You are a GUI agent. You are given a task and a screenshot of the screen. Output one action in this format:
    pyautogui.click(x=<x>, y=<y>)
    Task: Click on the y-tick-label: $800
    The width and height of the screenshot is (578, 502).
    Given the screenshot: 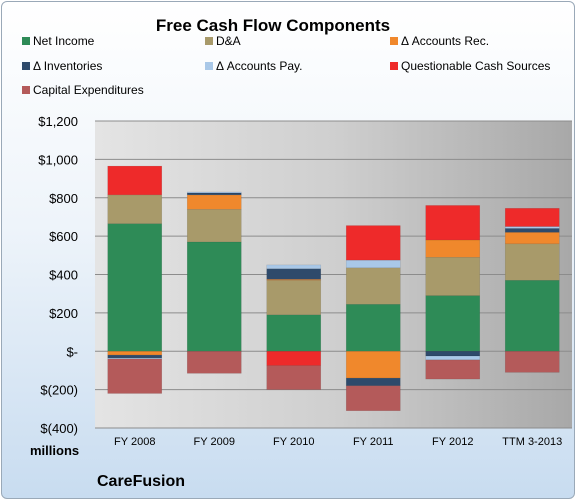 What is the action you would take?
    pyautogui.click(x=63, y=198)
    